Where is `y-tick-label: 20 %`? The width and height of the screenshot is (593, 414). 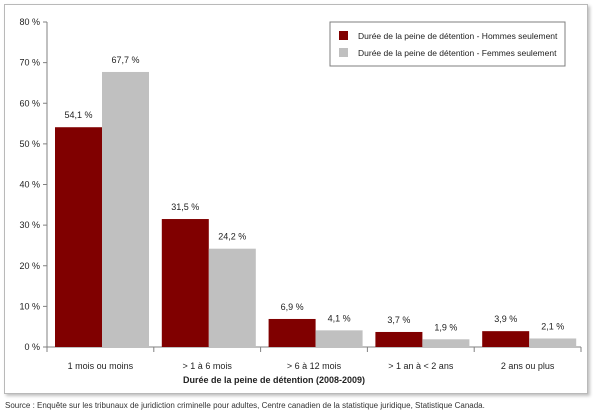 y-tick-label: 20 % is located at coordinates (29, 266).